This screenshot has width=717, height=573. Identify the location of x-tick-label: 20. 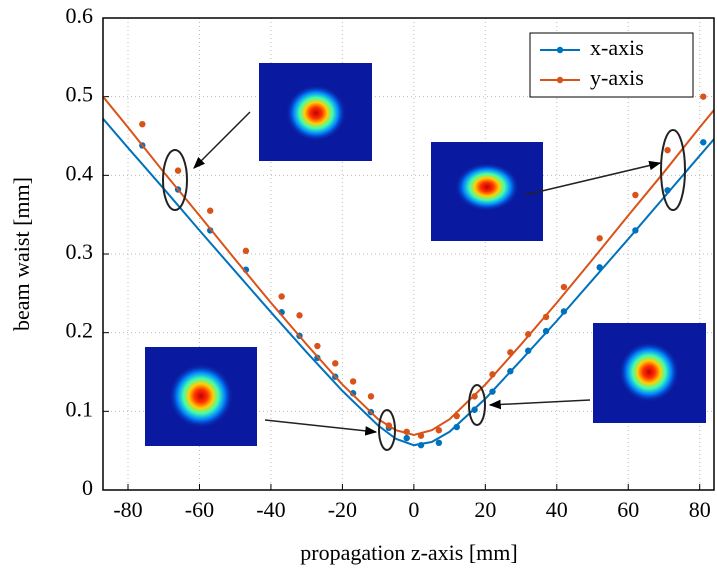
(485, 509).